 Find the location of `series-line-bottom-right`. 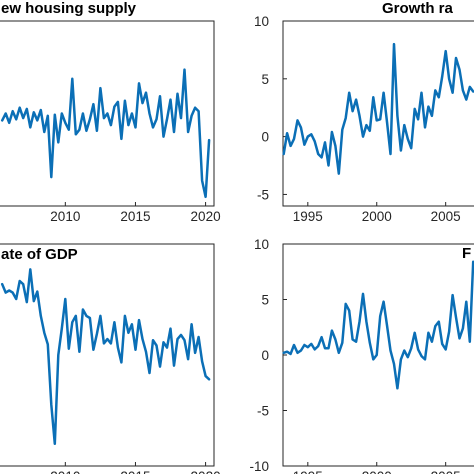

series-line-bottom-right is located at coordinates (378, 325).